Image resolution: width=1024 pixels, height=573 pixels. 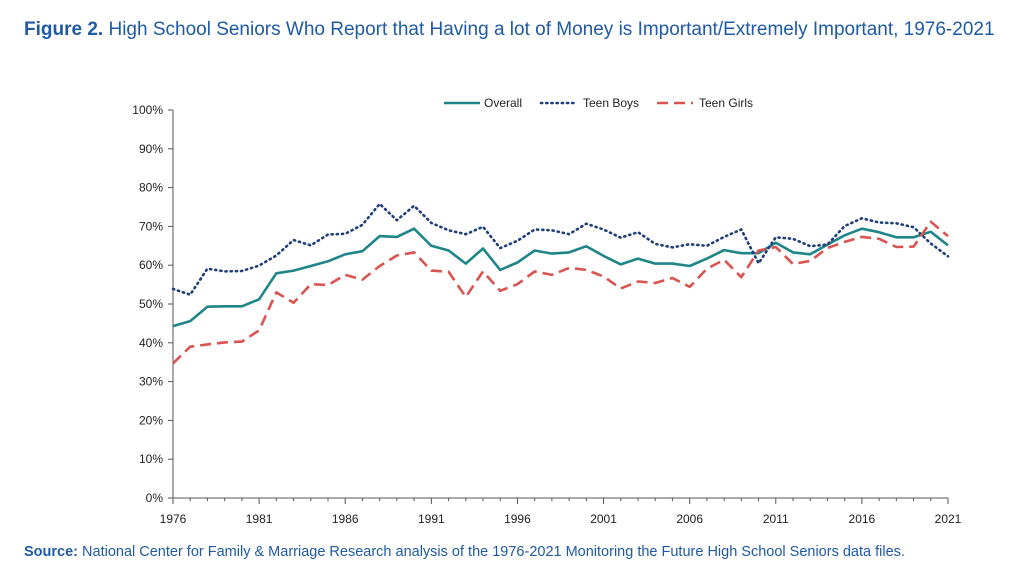 What do you see at coordinates (151, 343) in the screenshot?
I see `y-tick-label: 40%` at bounding box center [151, 343].